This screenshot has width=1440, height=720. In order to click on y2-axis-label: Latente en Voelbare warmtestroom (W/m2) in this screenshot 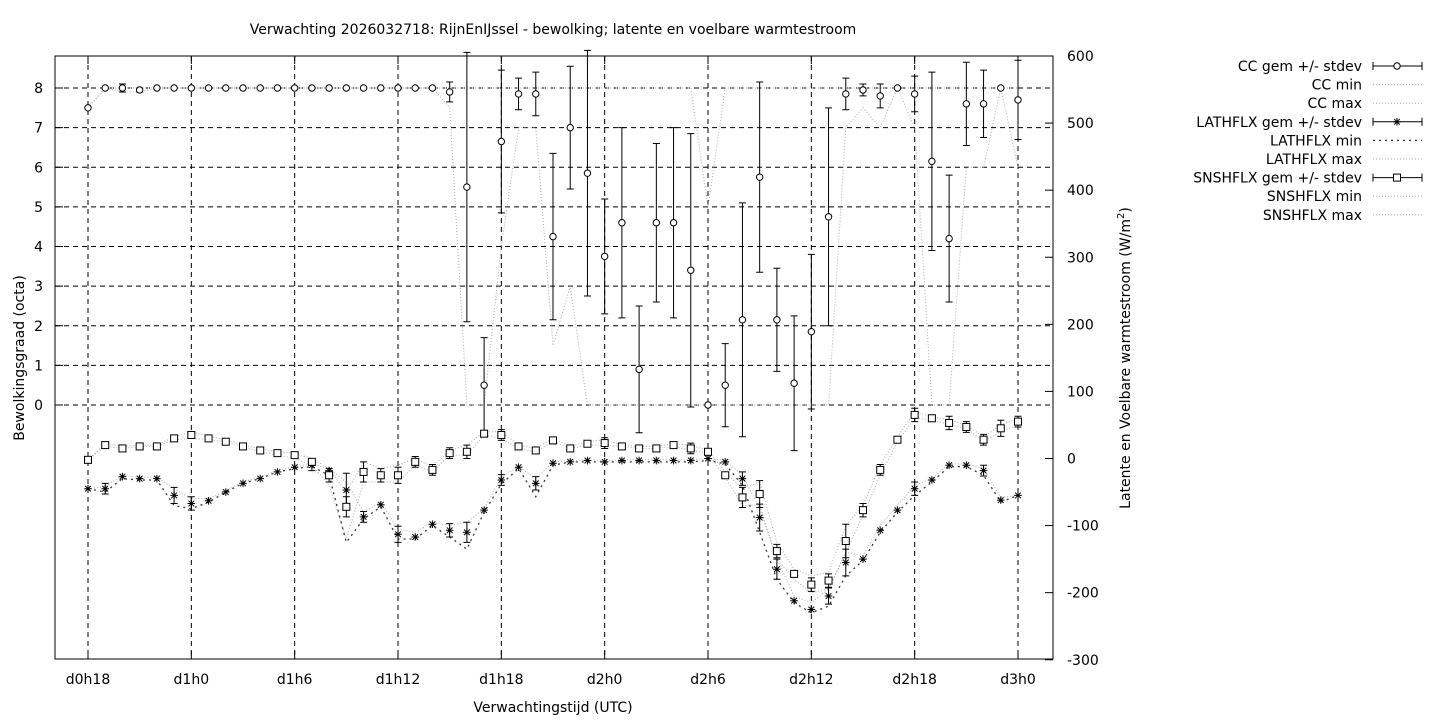, I will do `click(1125, 358)`.